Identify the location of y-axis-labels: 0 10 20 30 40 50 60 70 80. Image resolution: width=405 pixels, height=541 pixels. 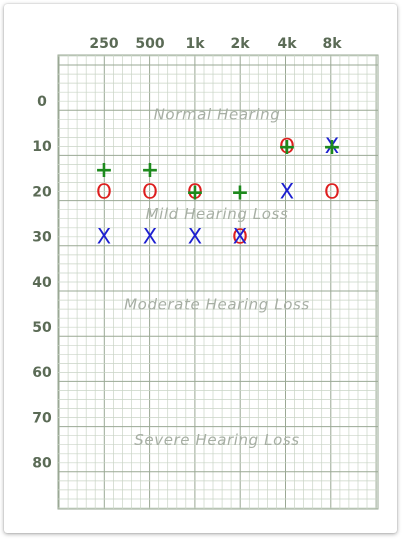
(42, 283).